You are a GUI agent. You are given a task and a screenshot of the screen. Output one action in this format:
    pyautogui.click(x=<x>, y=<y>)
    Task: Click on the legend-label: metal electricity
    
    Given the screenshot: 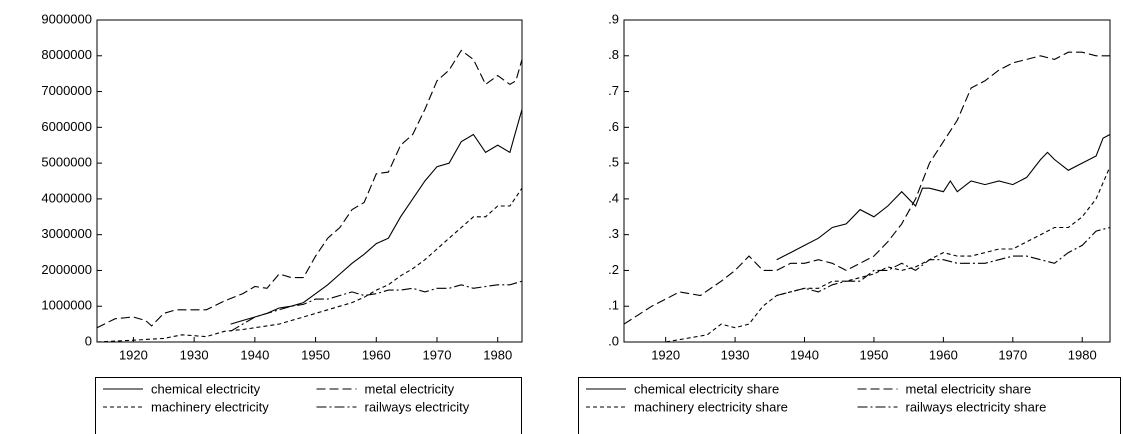 What is the action you would take?
    pyautogui.click(x=410, y=388)
    